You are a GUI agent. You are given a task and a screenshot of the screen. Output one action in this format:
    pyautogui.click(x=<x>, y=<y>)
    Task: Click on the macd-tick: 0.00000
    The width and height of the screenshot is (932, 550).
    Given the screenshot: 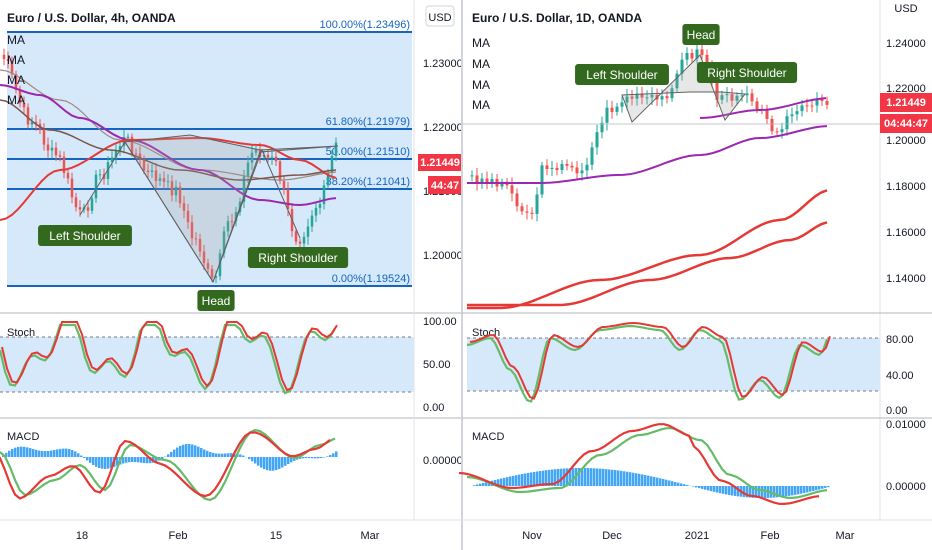 What is the action you would take?
    pyautogui.click(x=443, y=461)
    